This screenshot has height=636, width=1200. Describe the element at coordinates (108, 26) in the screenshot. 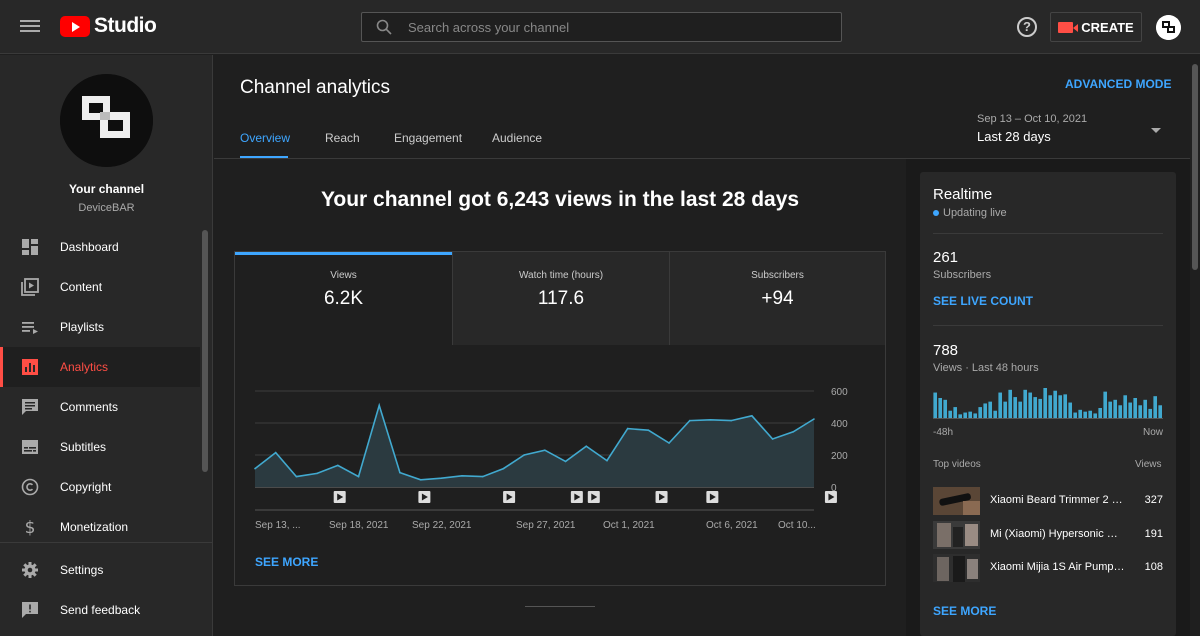

I see `studio-logo: Studio` at that location.